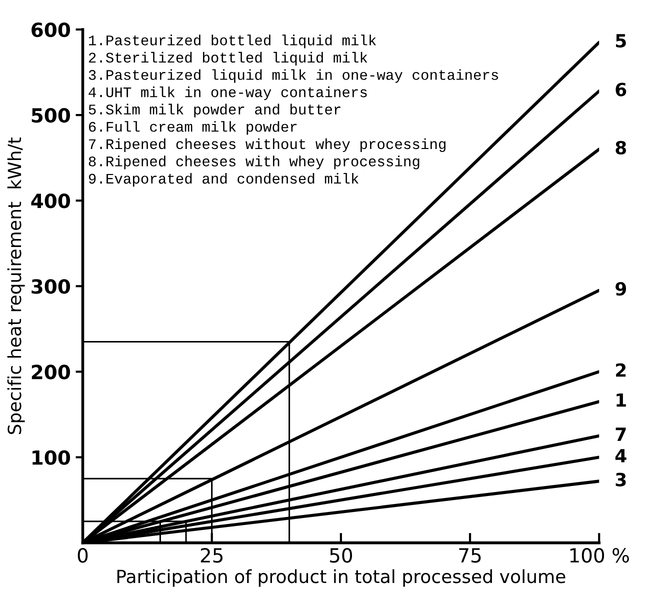  Describe the element at coordinates (621, 147) in the screenshot. I see `series-label: 8` at that location.